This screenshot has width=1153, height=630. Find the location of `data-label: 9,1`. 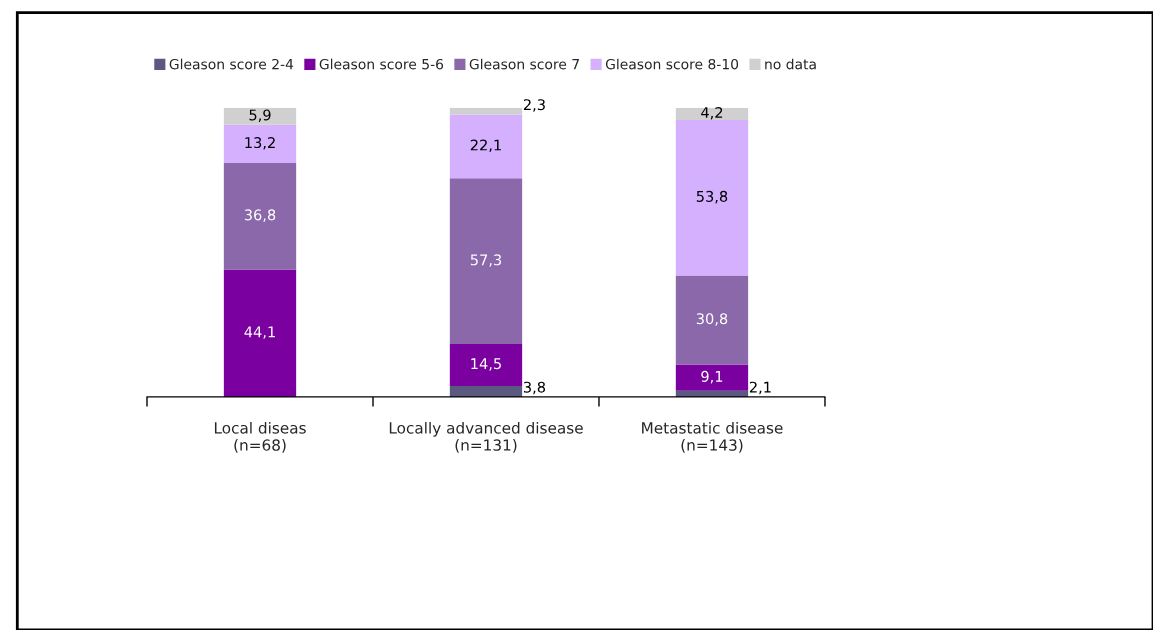

data-label: 9,1 is located at coordinates (712, 377).